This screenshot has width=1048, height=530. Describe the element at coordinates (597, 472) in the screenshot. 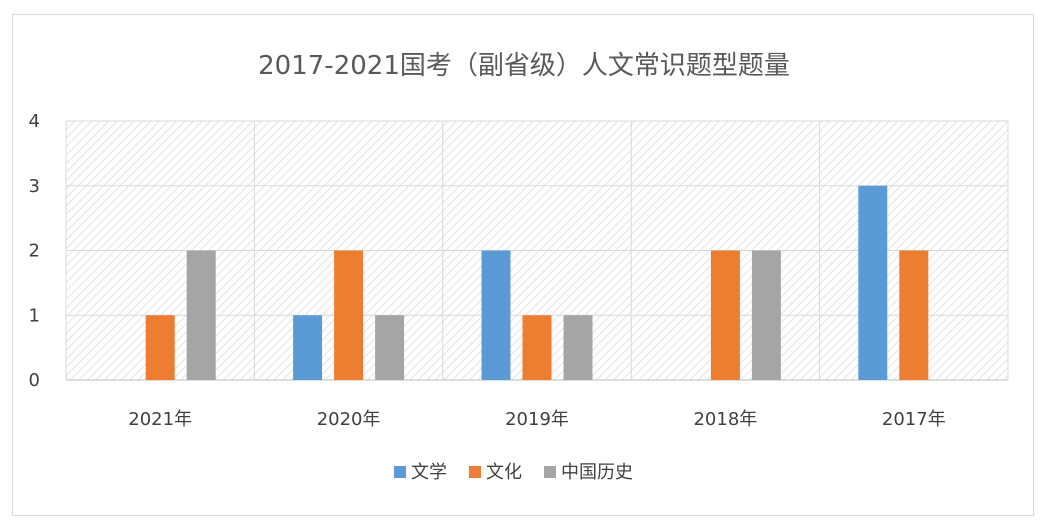

I see `legend-label: 中国历史` at that location.